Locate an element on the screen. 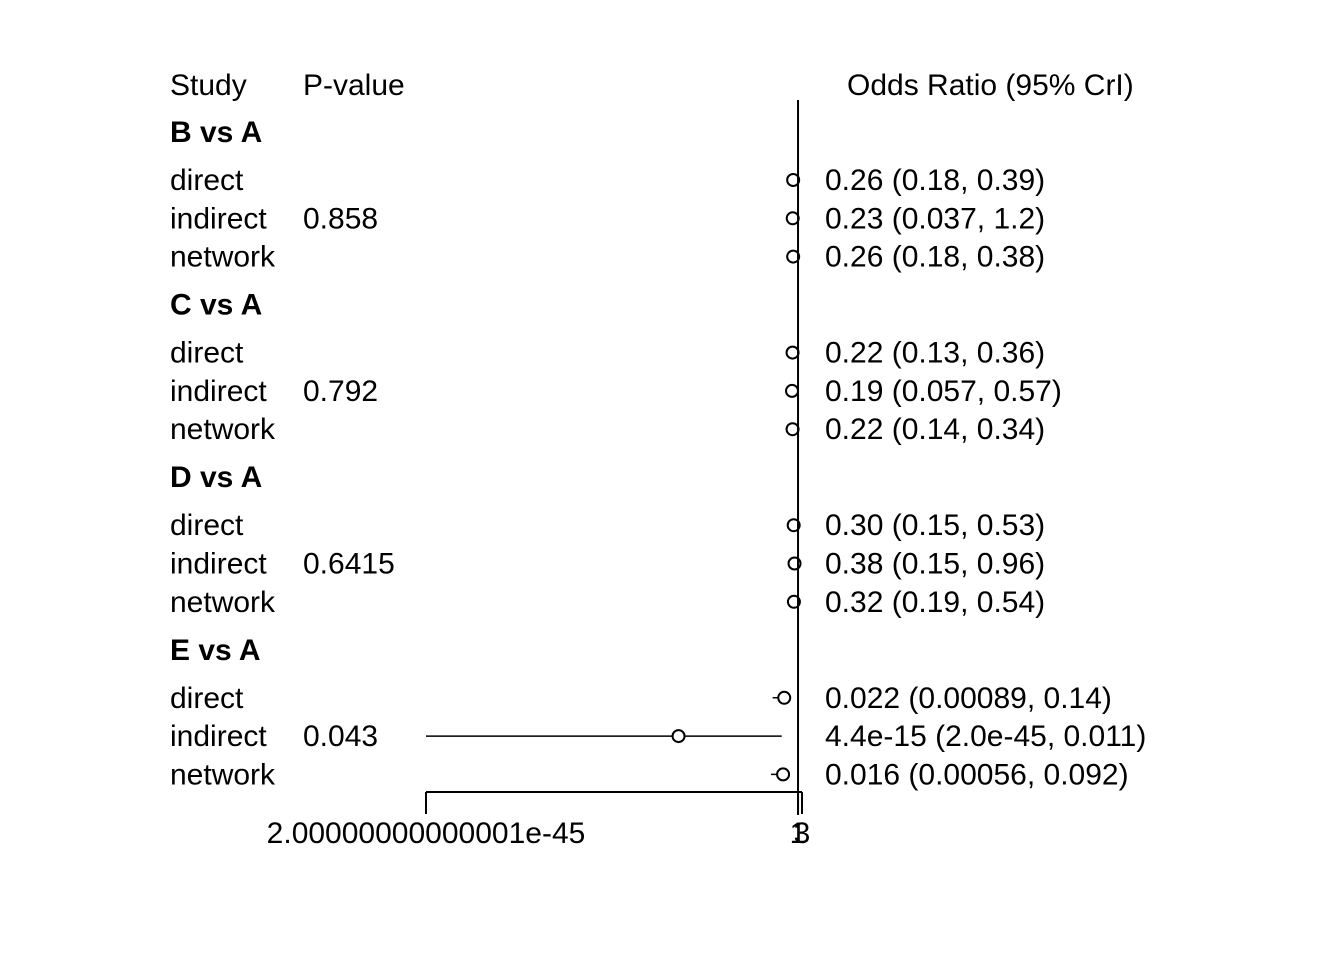 The image size is (1344, 960). row-estimate-text: 0.22 (0.13, 0.36) is located at coordinates (935, 353).